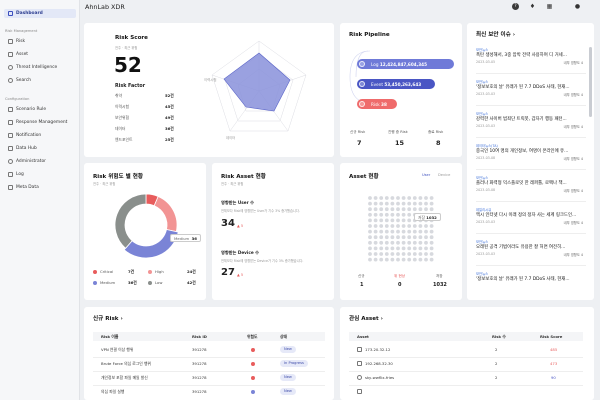  Describe the element at coordinates (366, 319) in the screenshot. I see `key-asset-title: 관심 Asset ›` at that location.